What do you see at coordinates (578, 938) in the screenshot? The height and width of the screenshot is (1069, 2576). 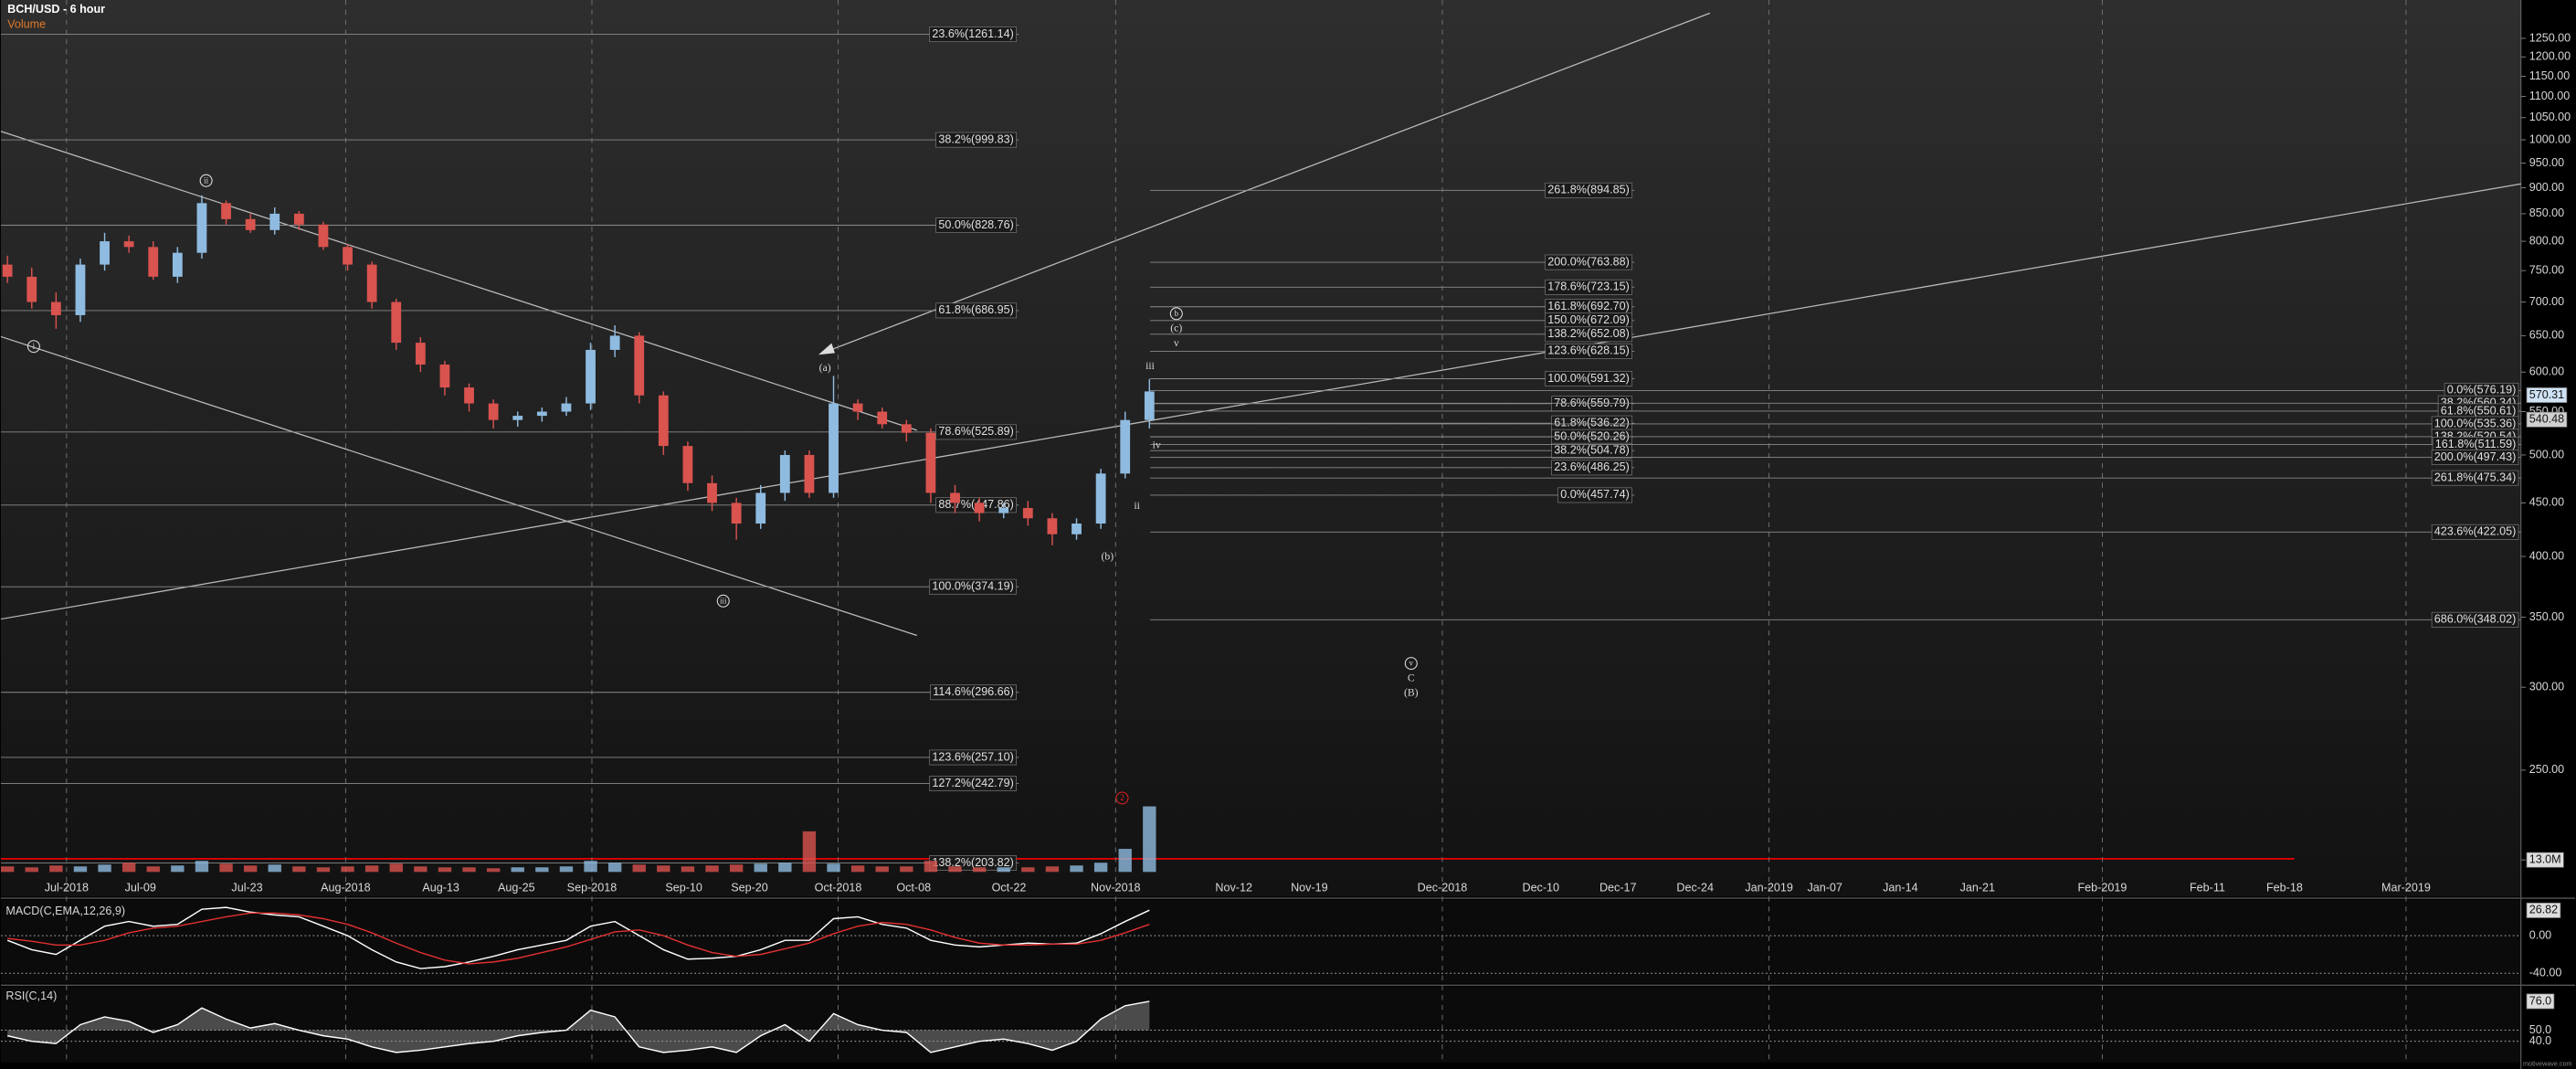 I see `indicator-line` at bounding box center [578, 938].